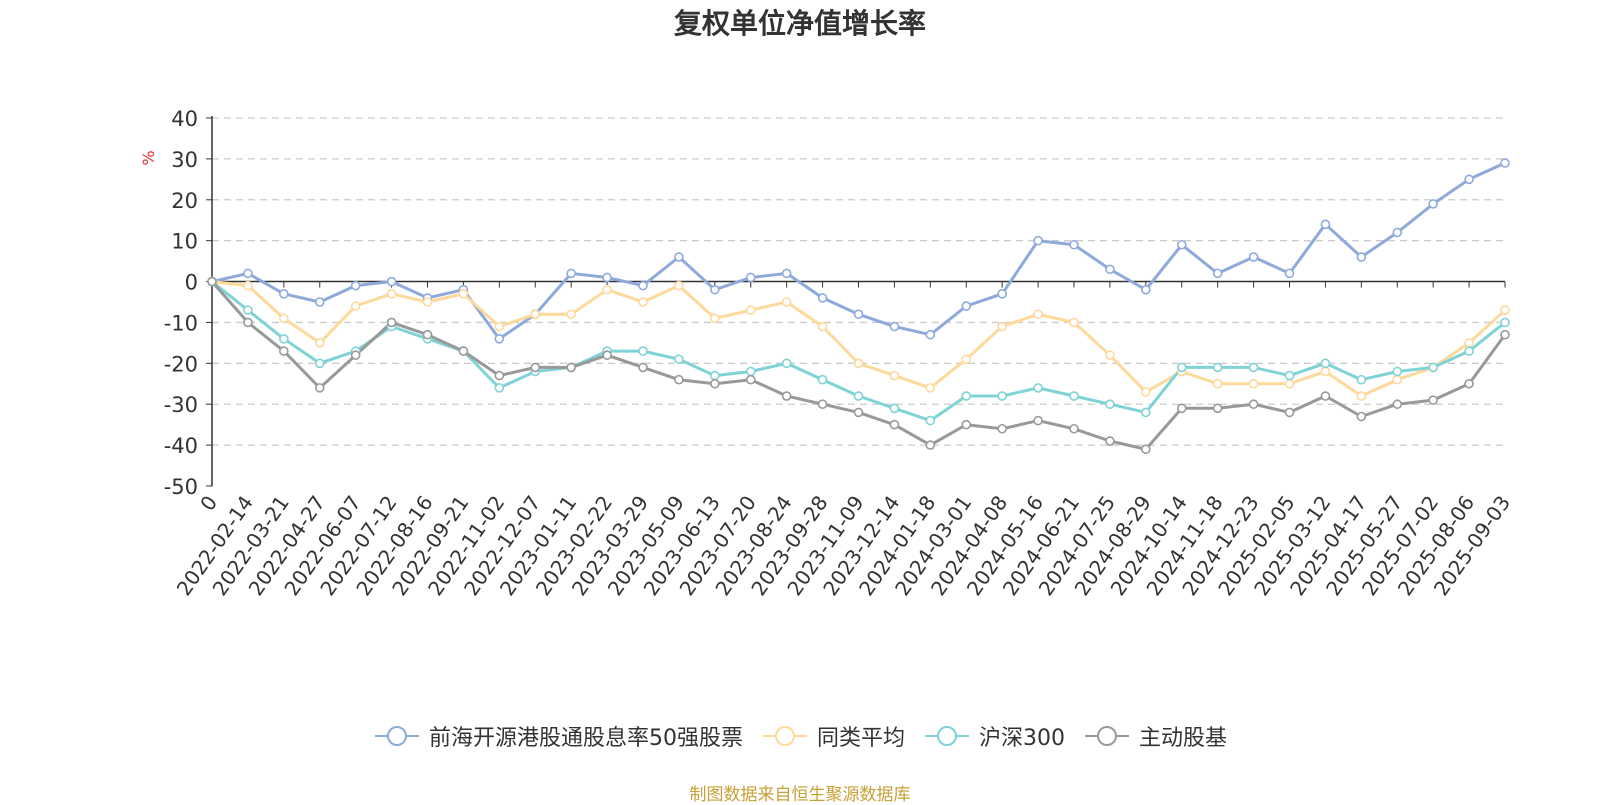 Image resolution: width=1600 pixels, height=805 pixels. Describe the element at coordinates (184, 119) in the screenshot. I see `y-tick-label: 40` at that location.